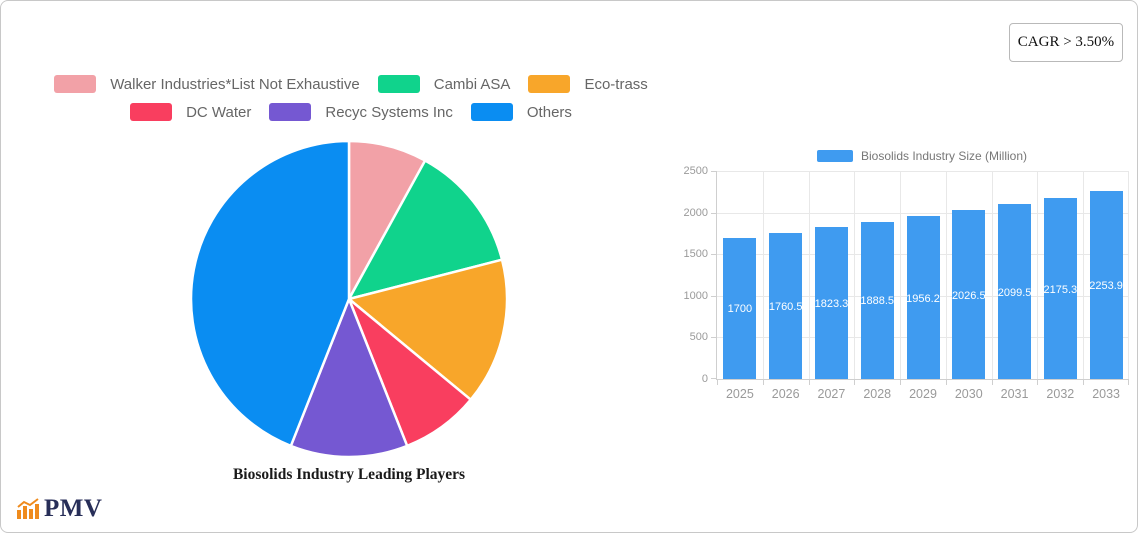 The width and height of the screenshot is (1140, 535). I want to click on bar-value-label-2033: 2253.9, so click(1106, 286).